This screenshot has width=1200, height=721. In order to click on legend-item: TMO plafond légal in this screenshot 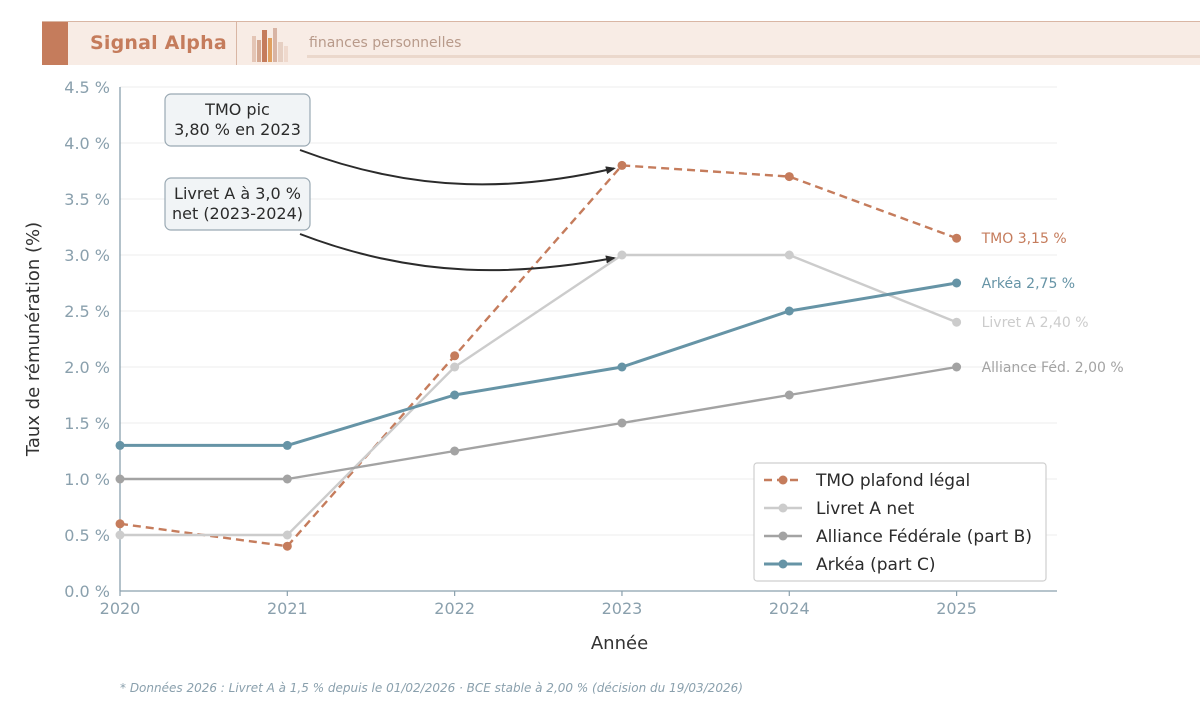, I will do `click(867, 481)`.